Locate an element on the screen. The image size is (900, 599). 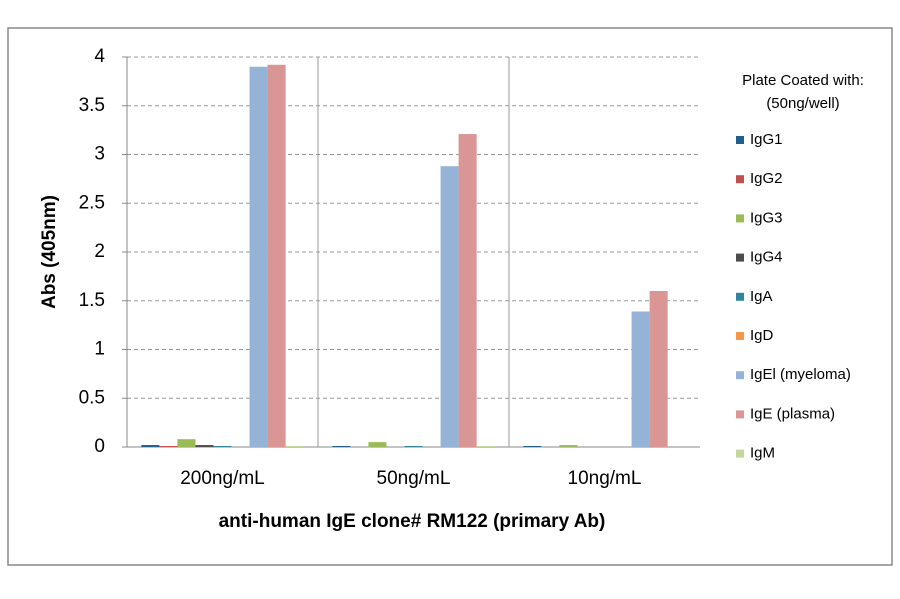
y-tick-label: 2 is located at coordinates (99, 251).